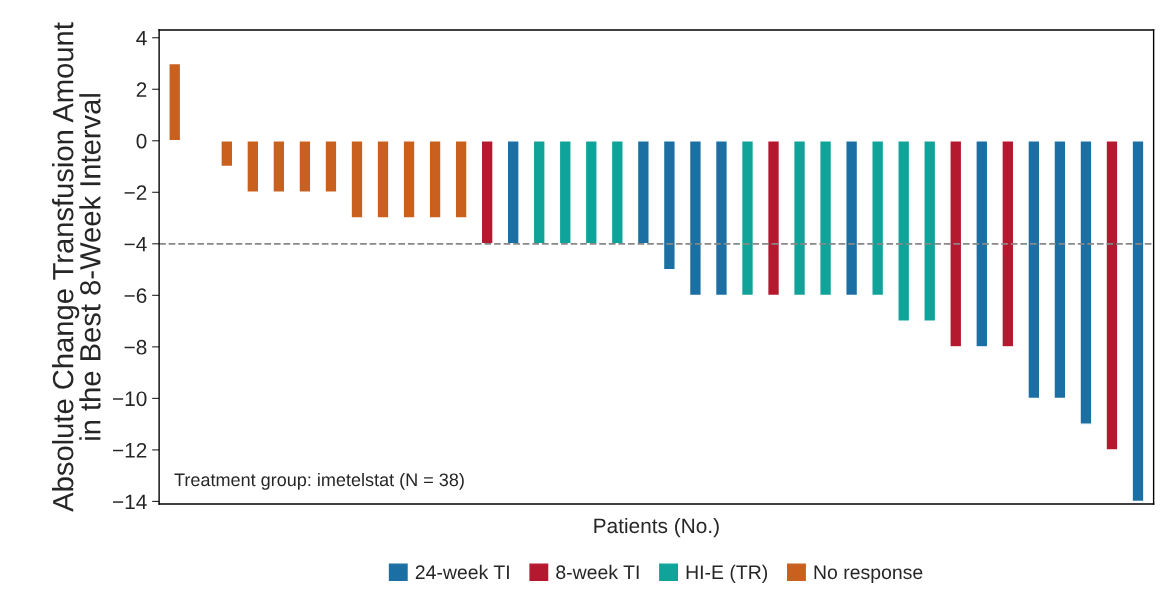  Describe the element at coordinates (135, 347) in the screenshot. I see `y-tick-label: −8` at that location.